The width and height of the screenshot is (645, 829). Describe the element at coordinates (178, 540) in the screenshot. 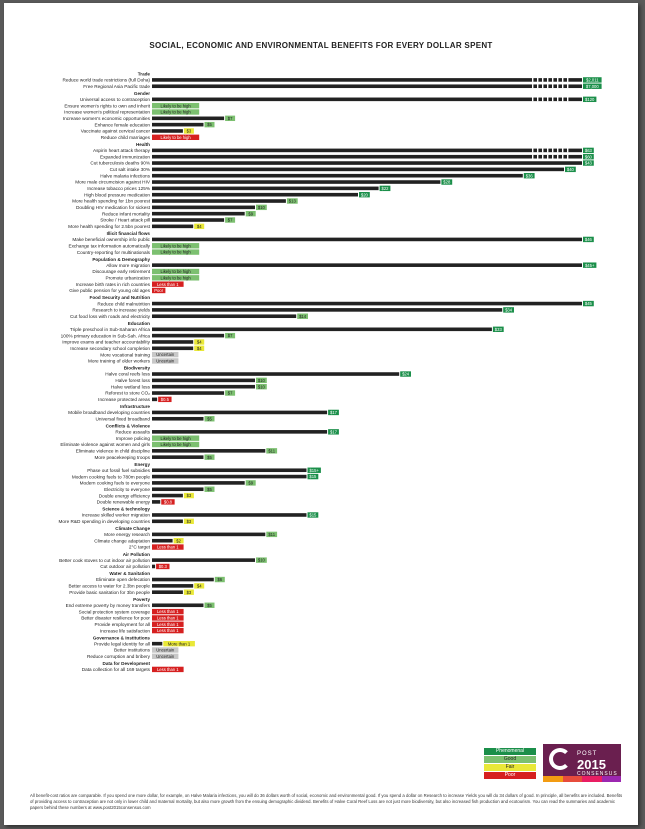

I see `value-label: $2` at that location.